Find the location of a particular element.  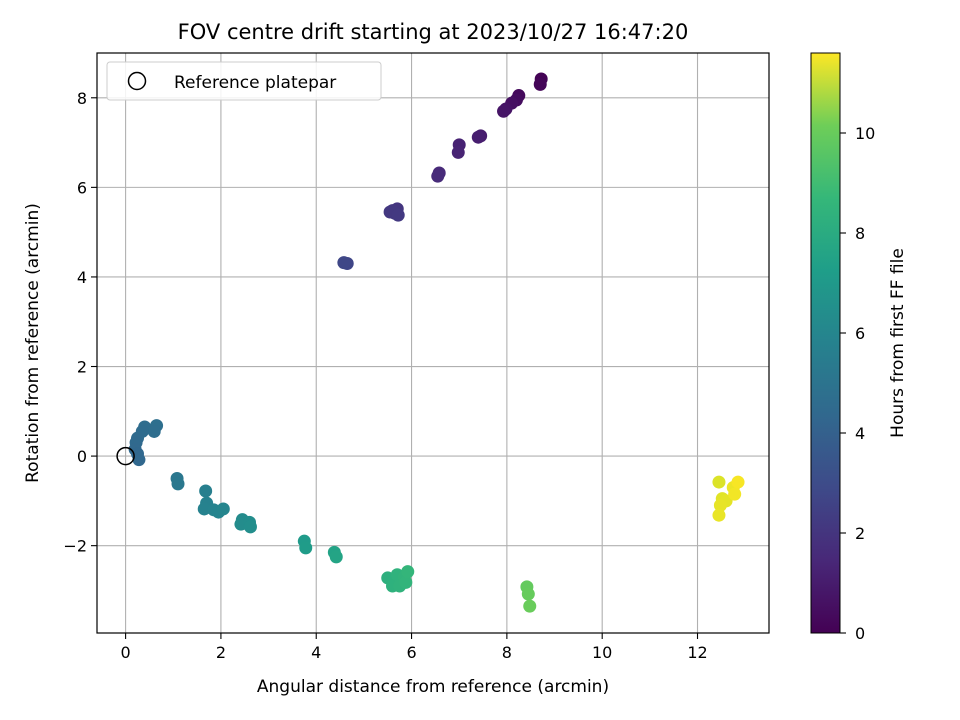

legend-label: Reference platepar is located at coordinates (255, 83).